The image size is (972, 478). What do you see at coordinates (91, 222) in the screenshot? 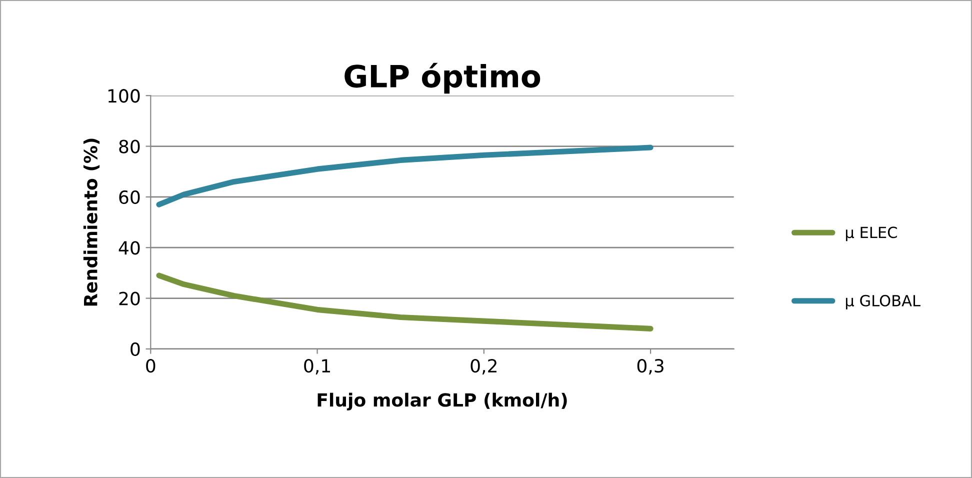
I see `y-axis-title: Rendimiento (%)` at bounding box center [91, 222].